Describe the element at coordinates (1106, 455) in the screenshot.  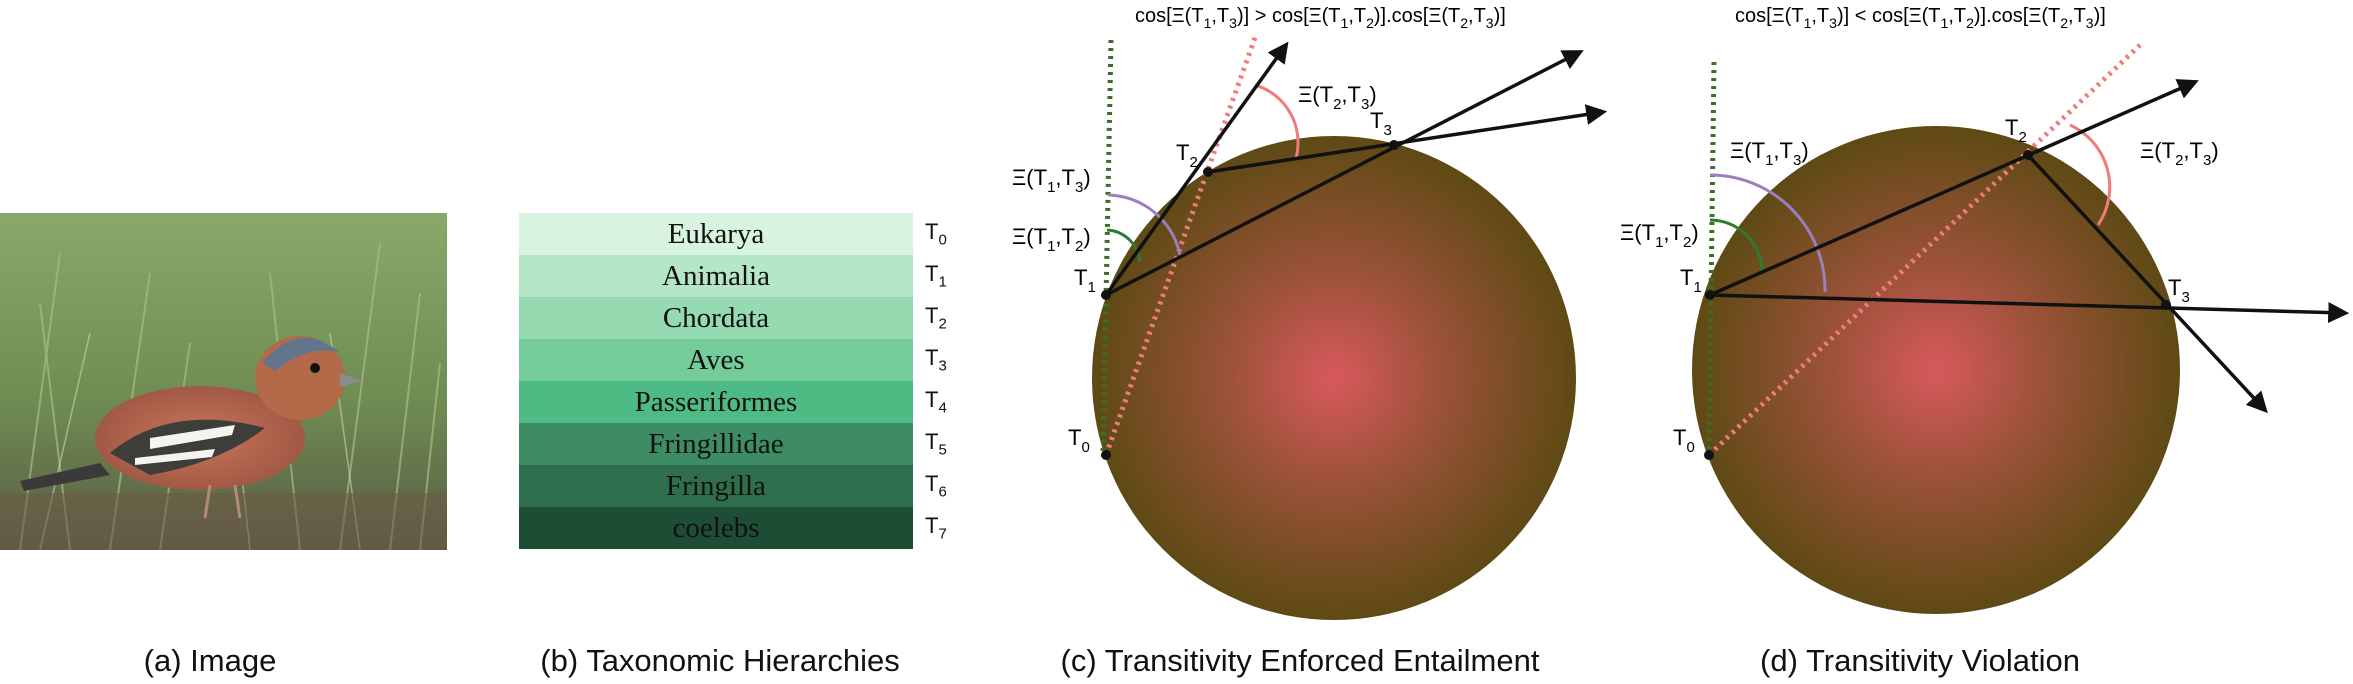
I see `point-t0-c` at that location.